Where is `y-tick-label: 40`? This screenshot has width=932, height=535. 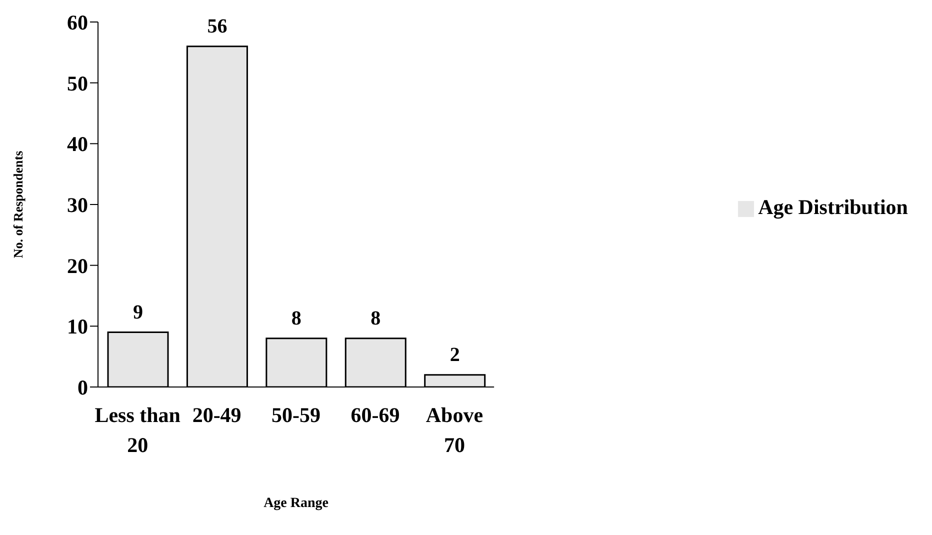
y-tick-label: 40 is located at coordinates (77, 144).